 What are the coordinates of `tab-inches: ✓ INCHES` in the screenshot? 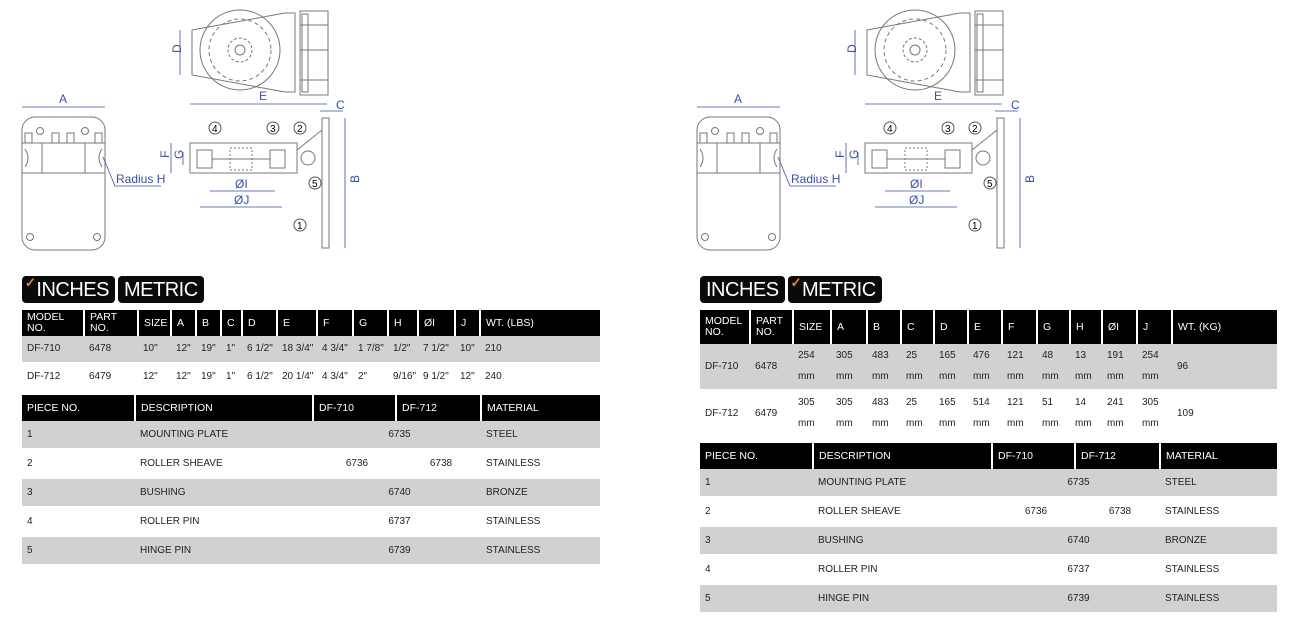 It's located at (68, 289).